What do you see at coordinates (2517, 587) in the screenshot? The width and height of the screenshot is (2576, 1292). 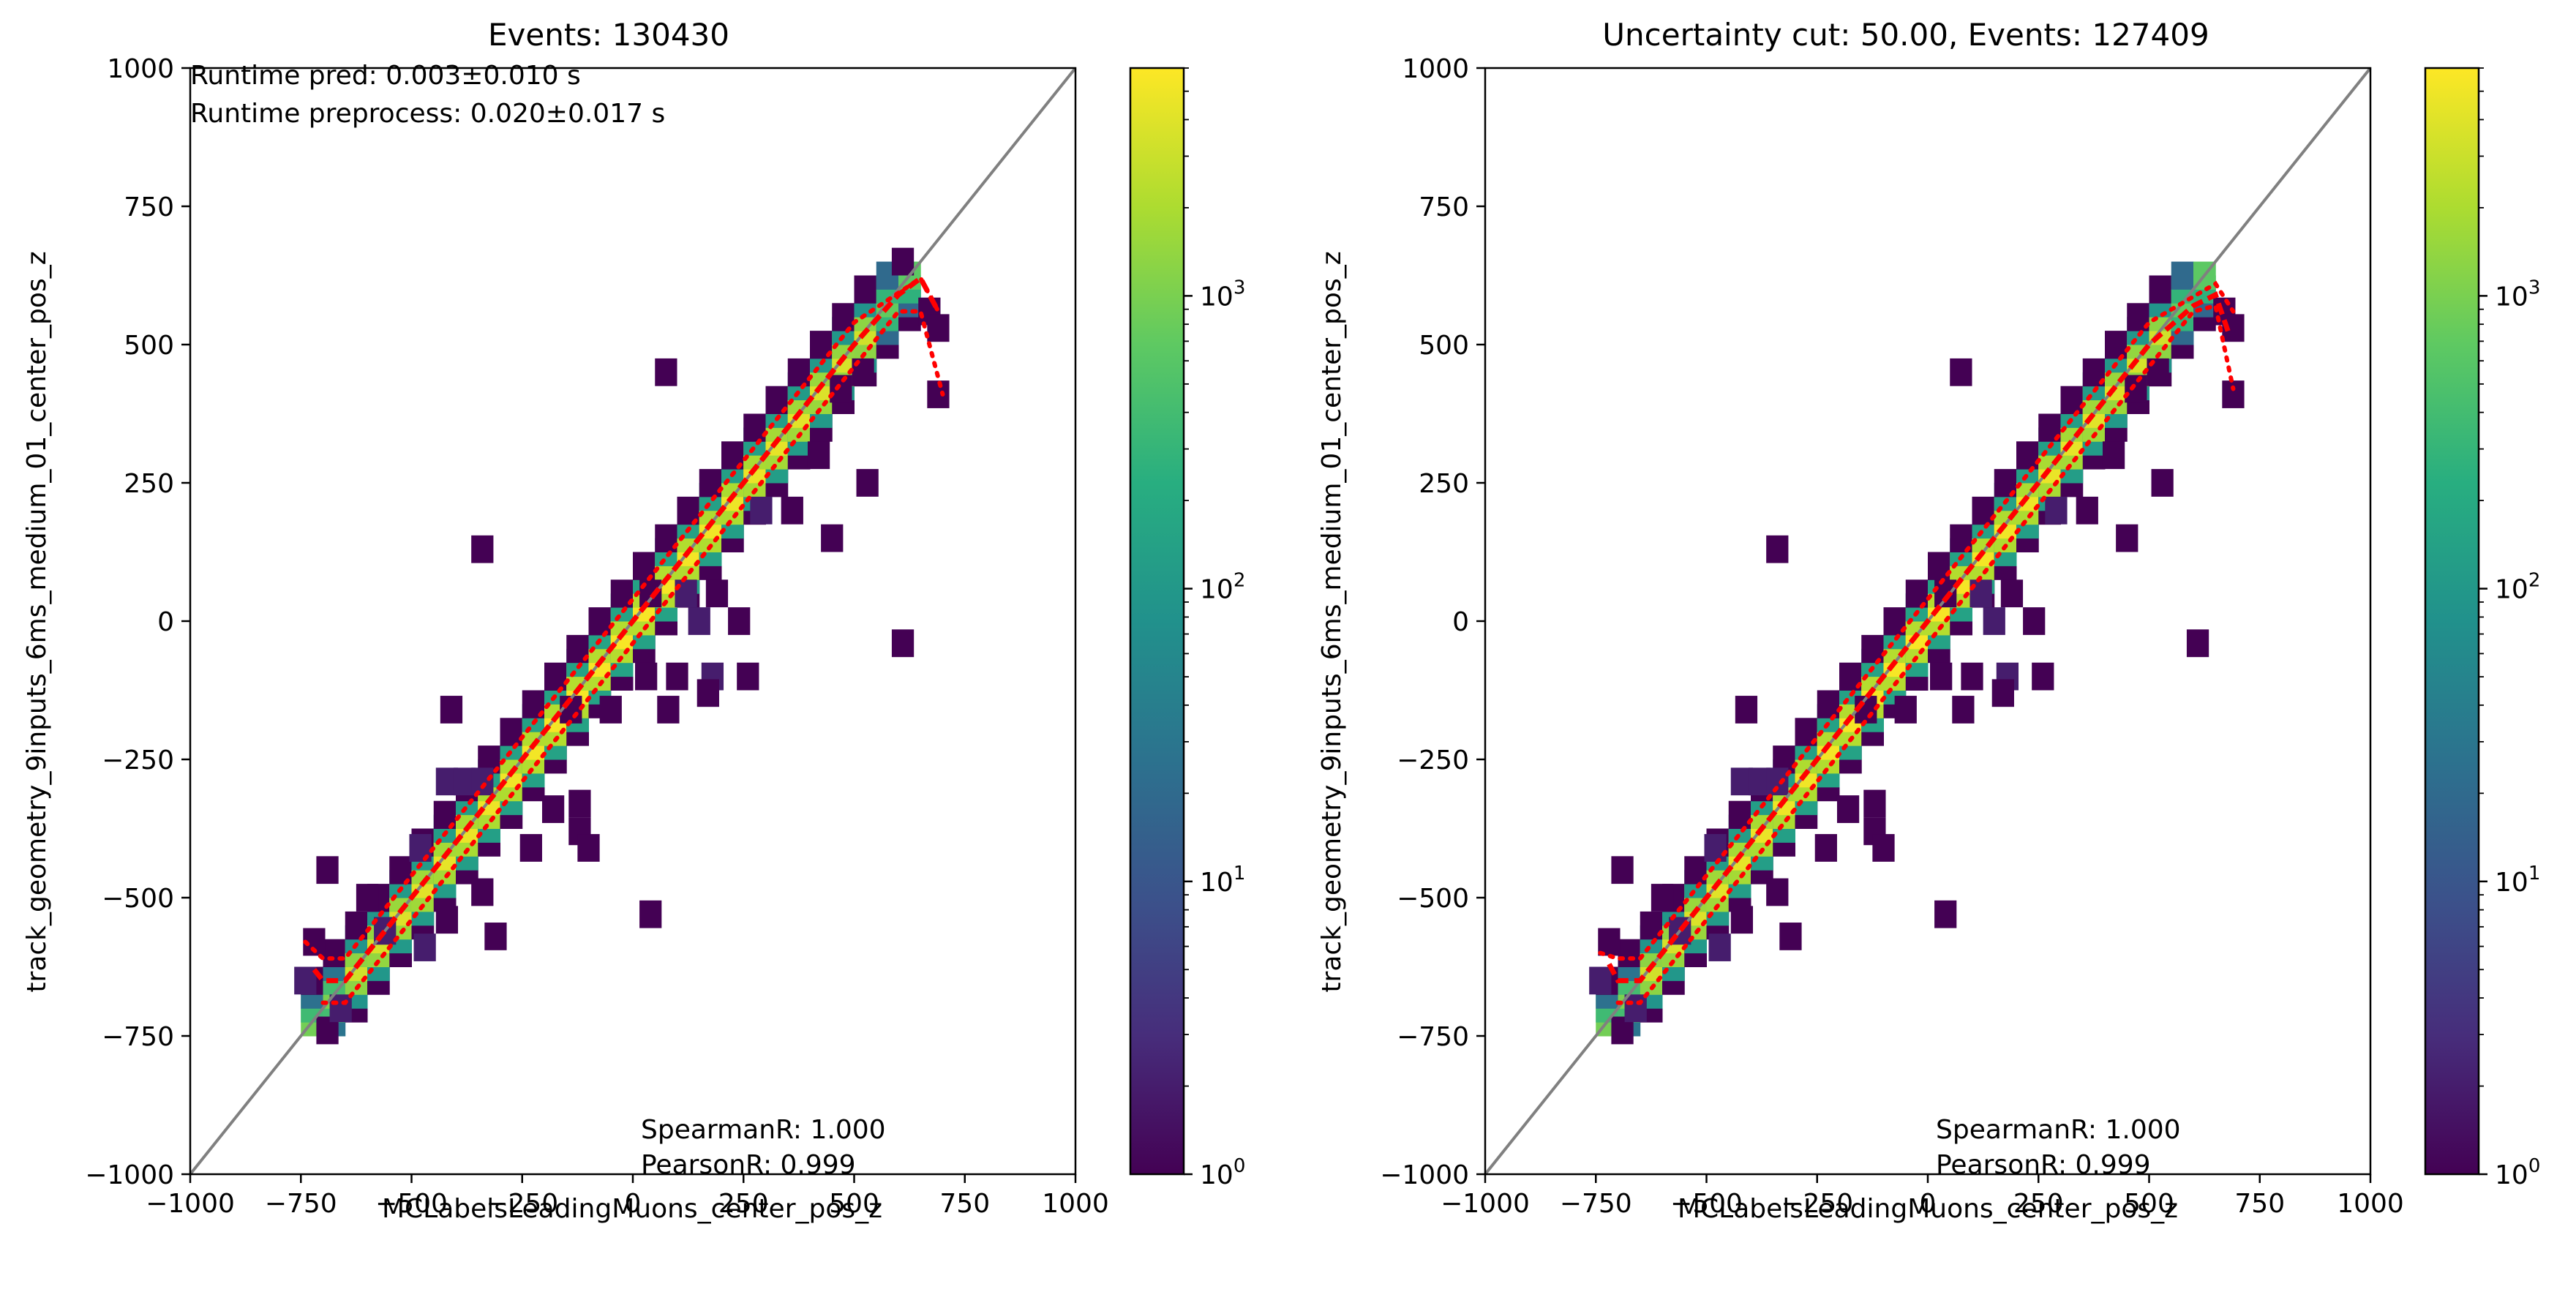 I see `colorbar-tick-label: 10²` at bounding box center [2517, 587].